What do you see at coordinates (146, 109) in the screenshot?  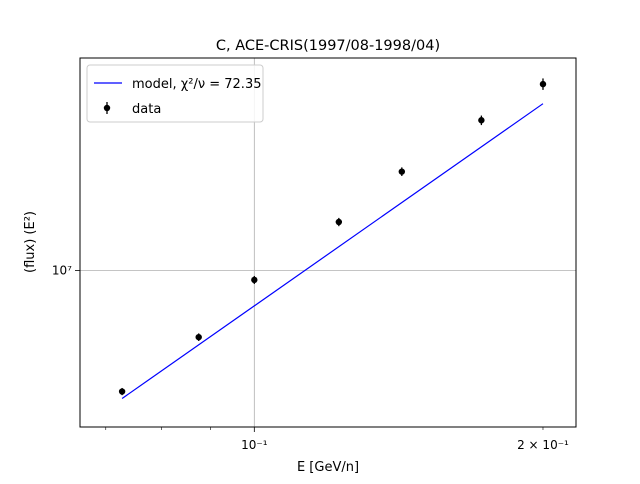 I see `legend-data-label: data` at bounding box center [146, 109].